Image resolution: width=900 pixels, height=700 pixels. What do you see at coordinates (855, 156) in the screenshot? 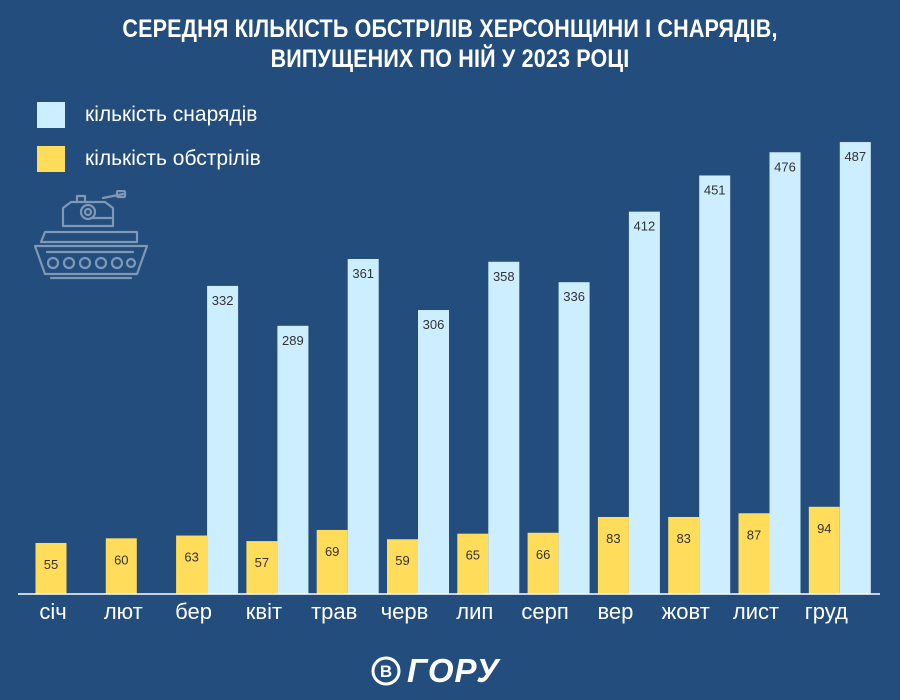
I see `data-label-shells-груд: 487` at bounding box center [855, 156].